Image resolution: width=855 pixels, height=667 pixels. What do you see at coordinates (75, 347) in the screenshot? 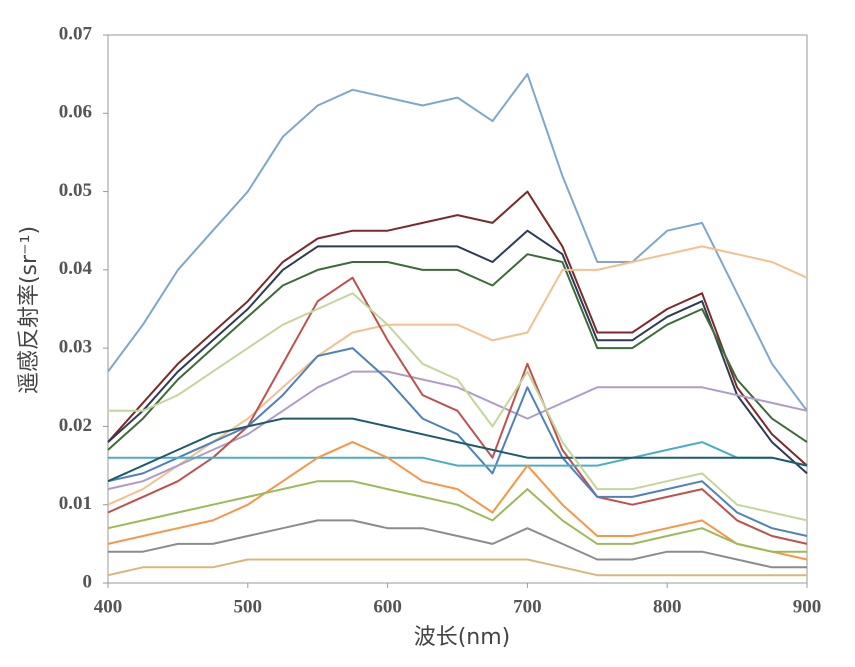
I see `y-tick-label: 0.03` at bounding box center [75, 347].